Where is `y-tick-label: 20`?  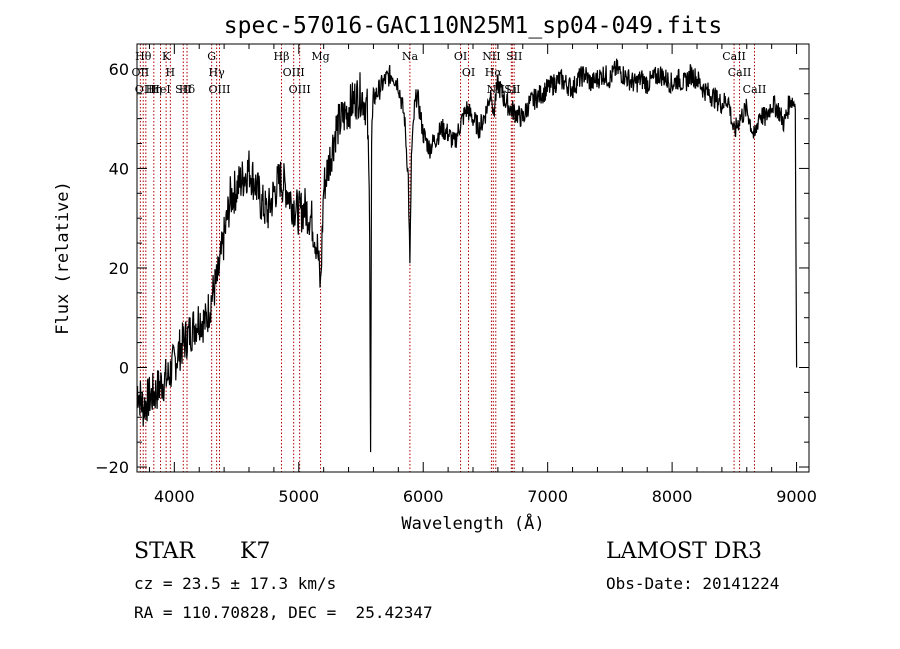 y-tick-label: 20 is located at coordinates (119, 268).